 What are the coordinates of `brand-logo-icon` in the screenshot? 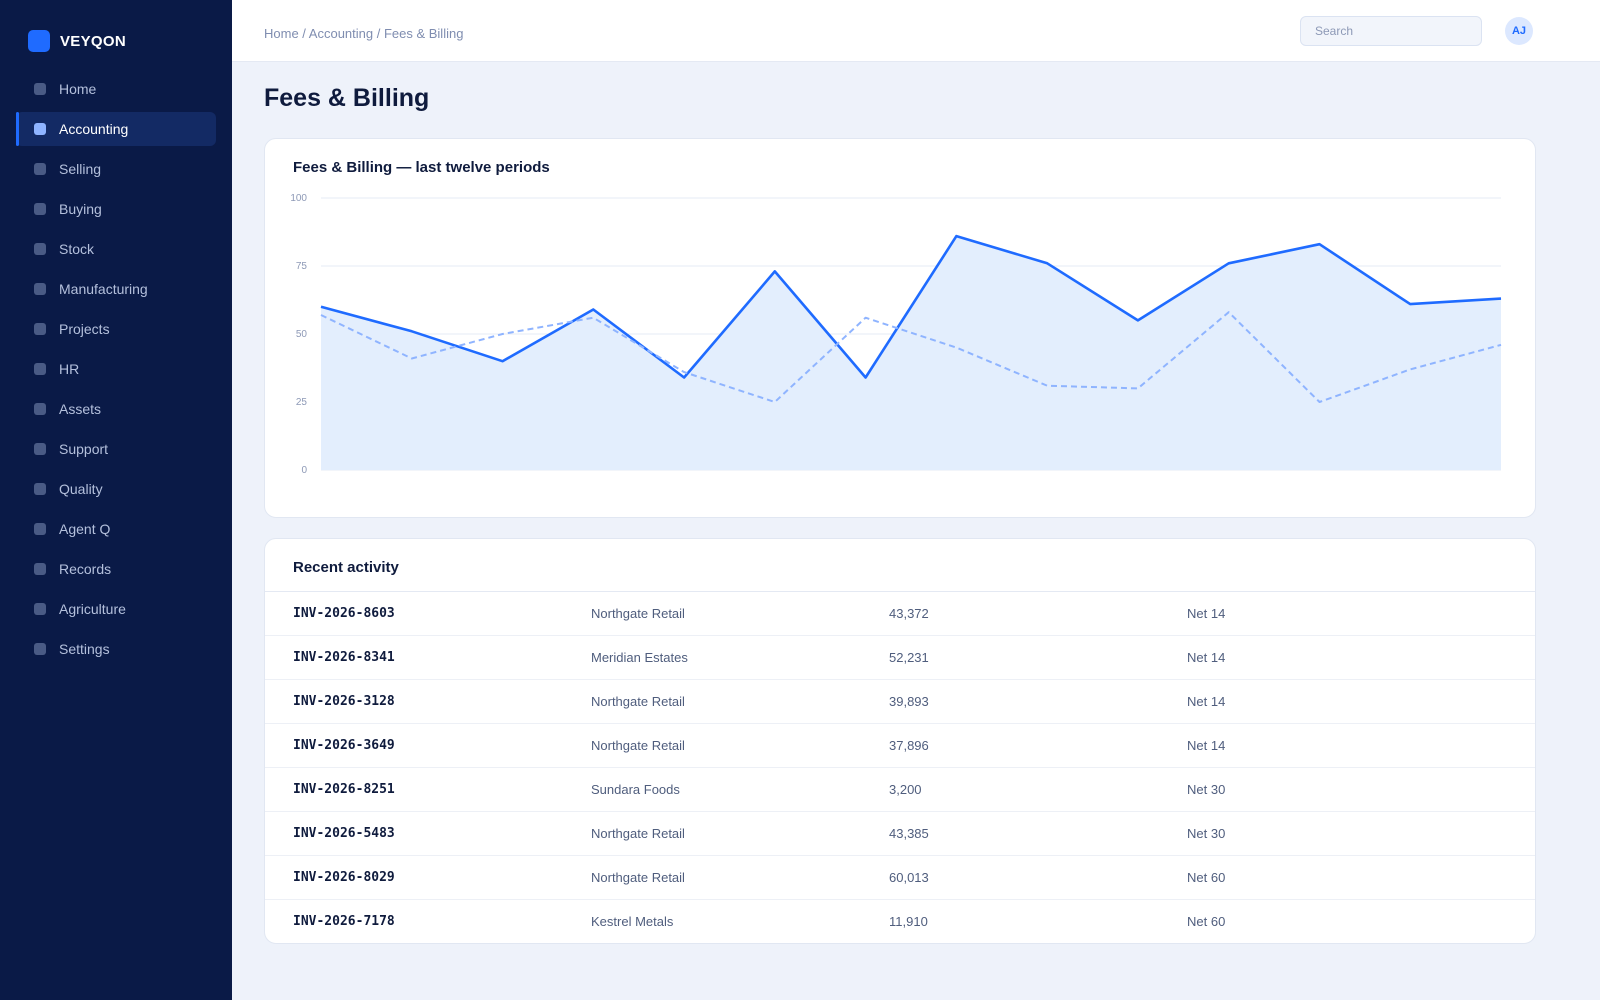 It's located at (39, 41).